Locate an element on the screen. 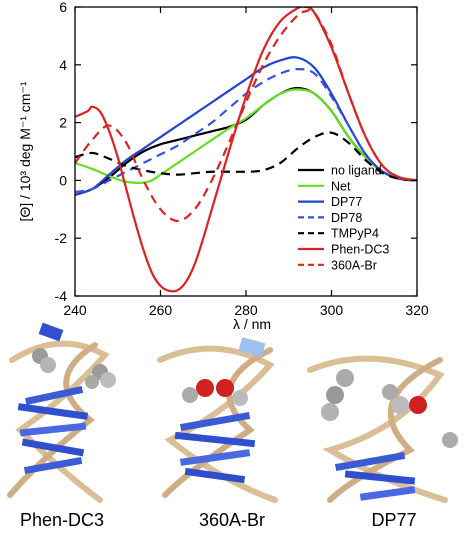 This screenshot has width=474, height=533. structure-360a-br: 360A-Br is located at coordinates (217, 433).